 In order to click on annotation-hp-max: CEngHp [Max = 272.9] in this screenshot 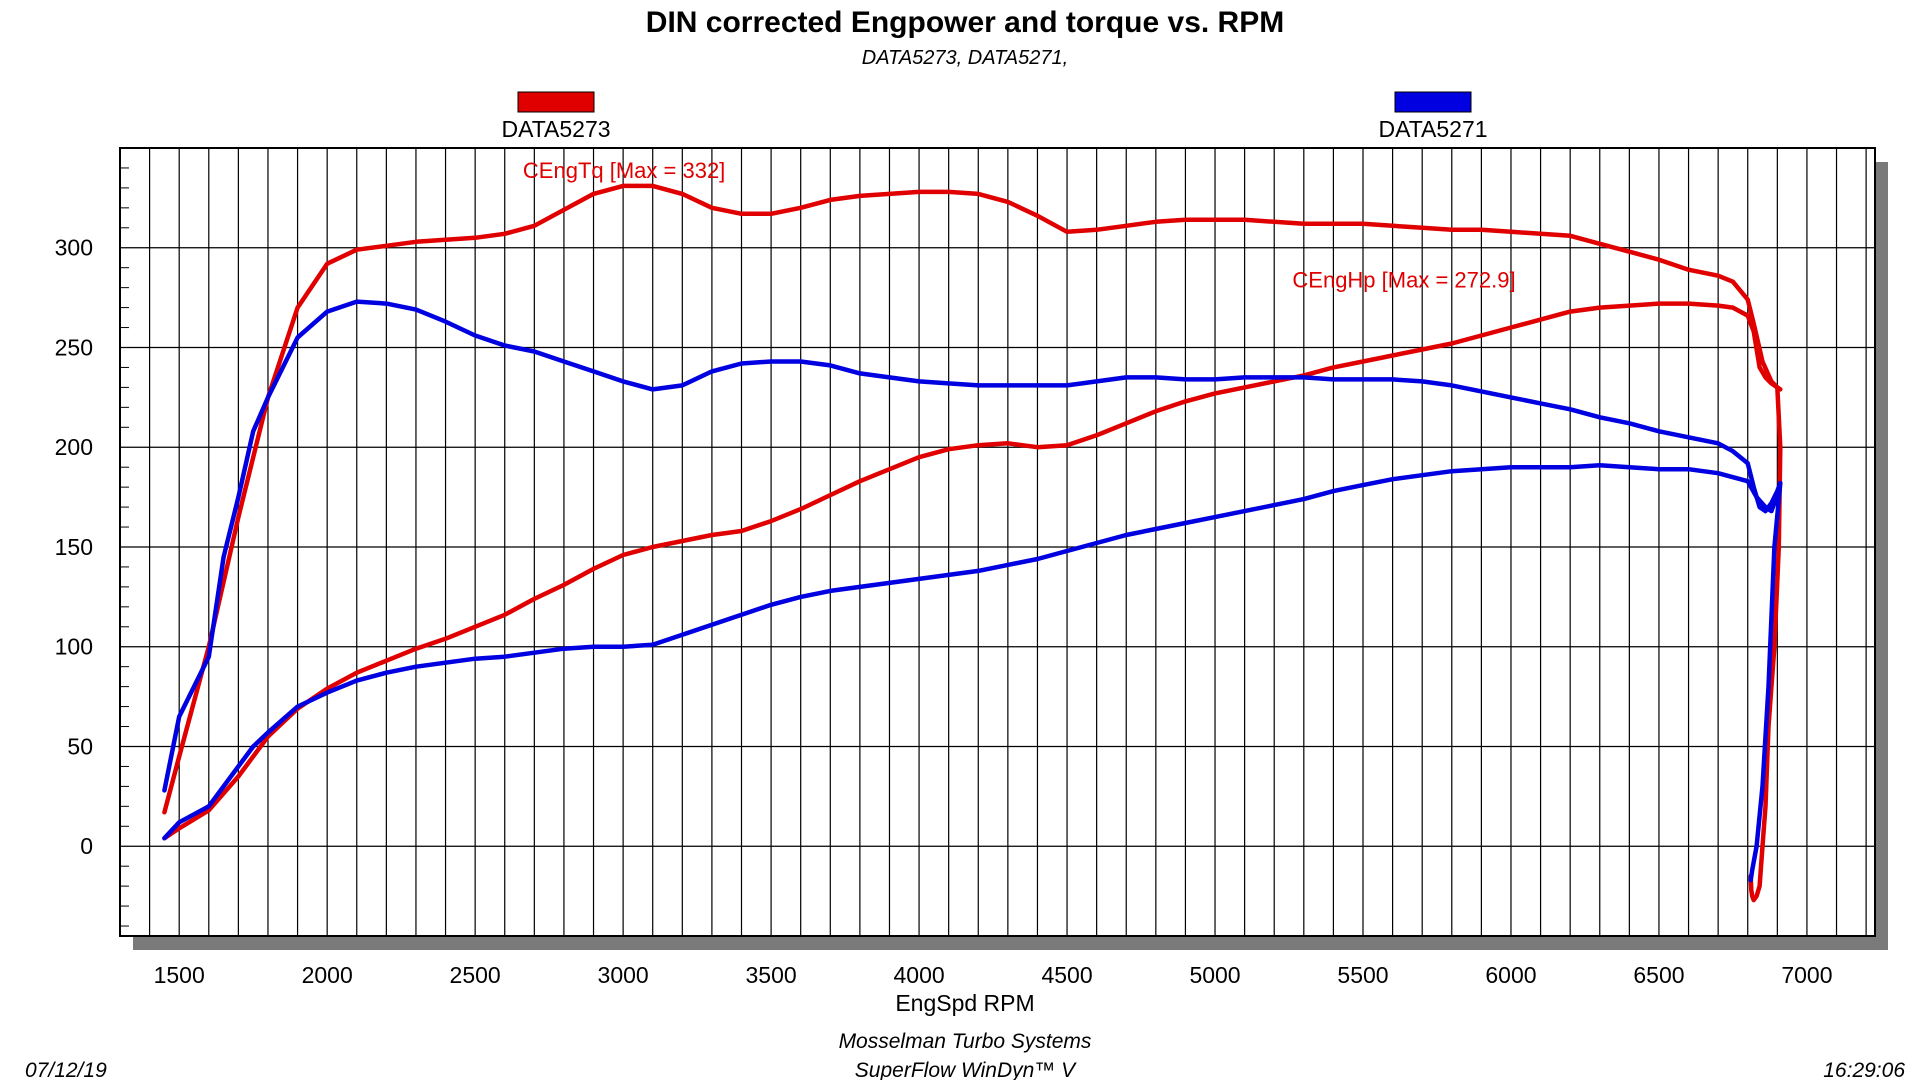, I will do `click(1403, 280)`.